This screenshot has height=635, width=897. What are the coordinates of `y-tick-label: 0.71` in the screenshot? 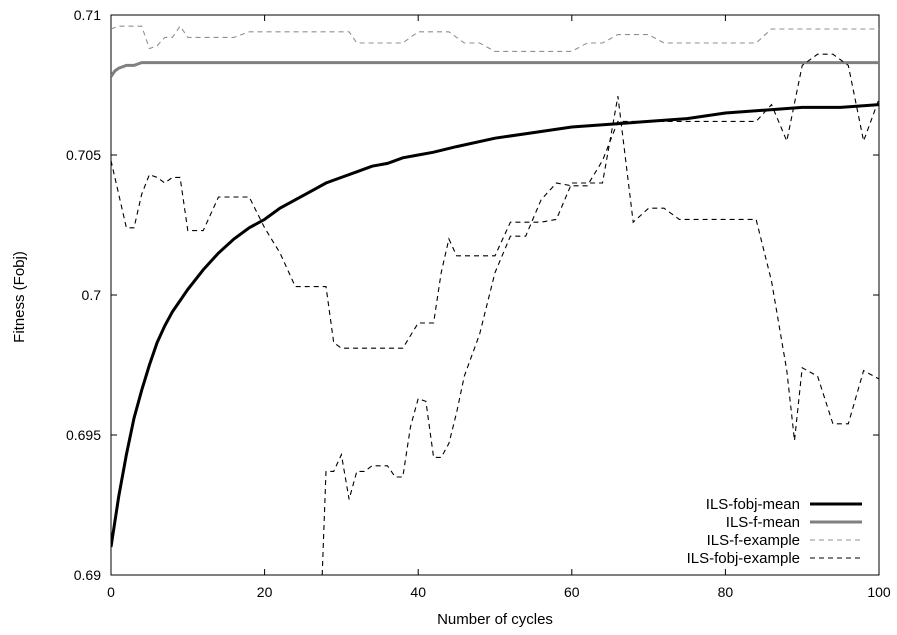 It's located at (87, 15).